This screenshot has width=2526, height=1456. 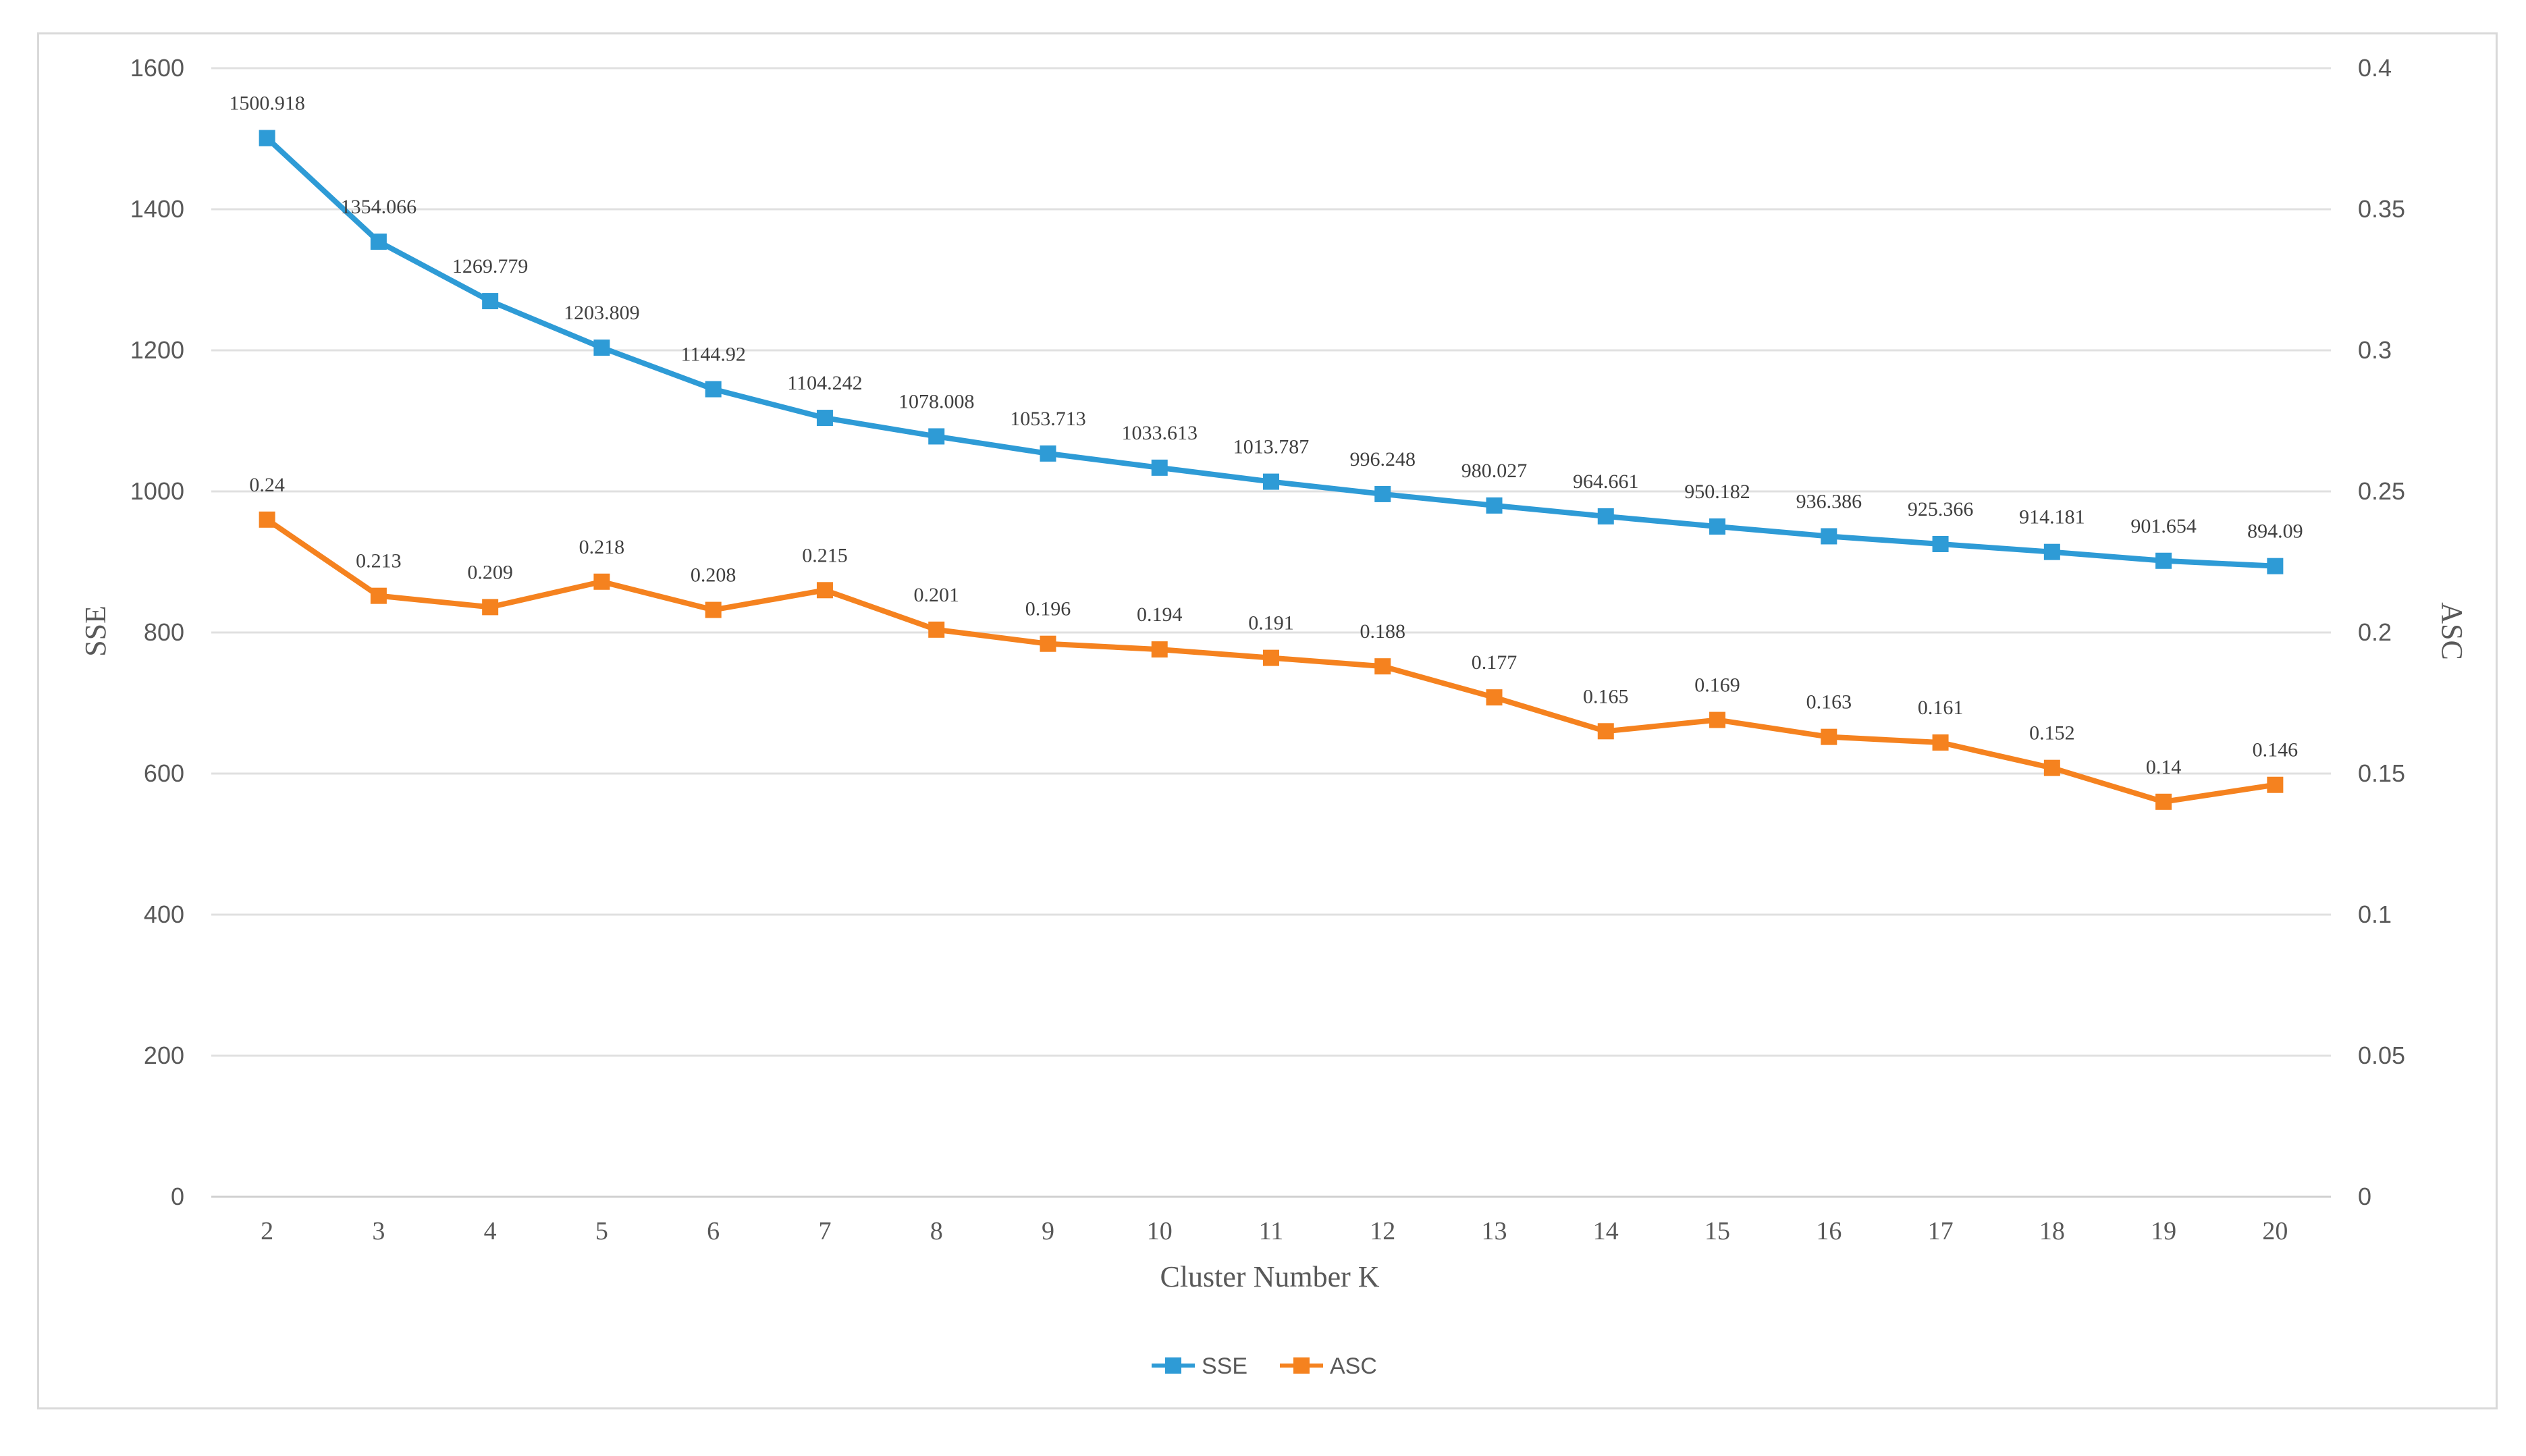 What do you see at coordinates (2163, 1231) in the screenshot?
I see `x-tick-label: 19` at bounding box center [2163, 1231].